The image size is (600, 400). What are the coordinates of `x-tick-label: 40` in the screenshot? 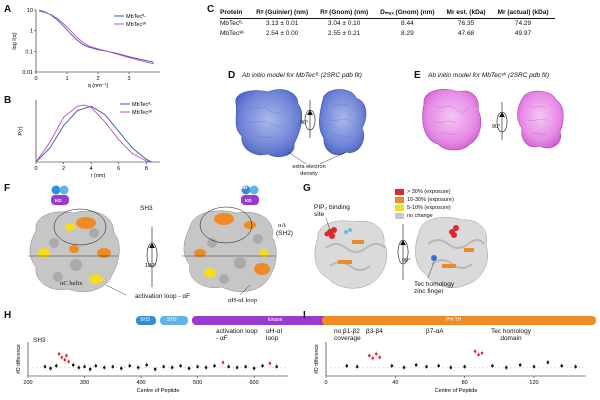 It's located at (395, 383).